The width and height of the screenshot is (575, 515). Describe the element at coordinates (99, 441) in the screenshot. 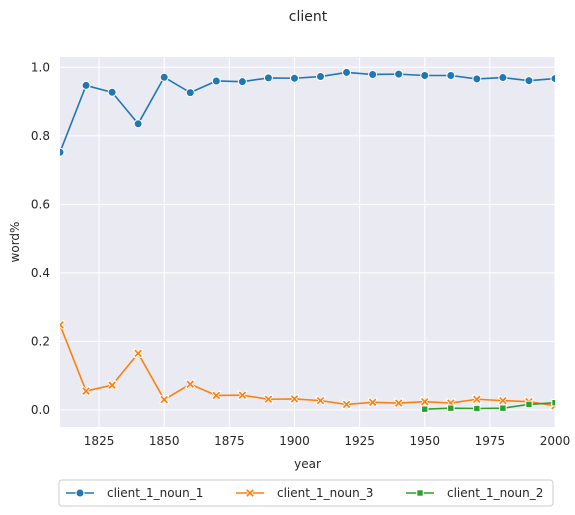

I see `x-tick-label: 1825` at that location.